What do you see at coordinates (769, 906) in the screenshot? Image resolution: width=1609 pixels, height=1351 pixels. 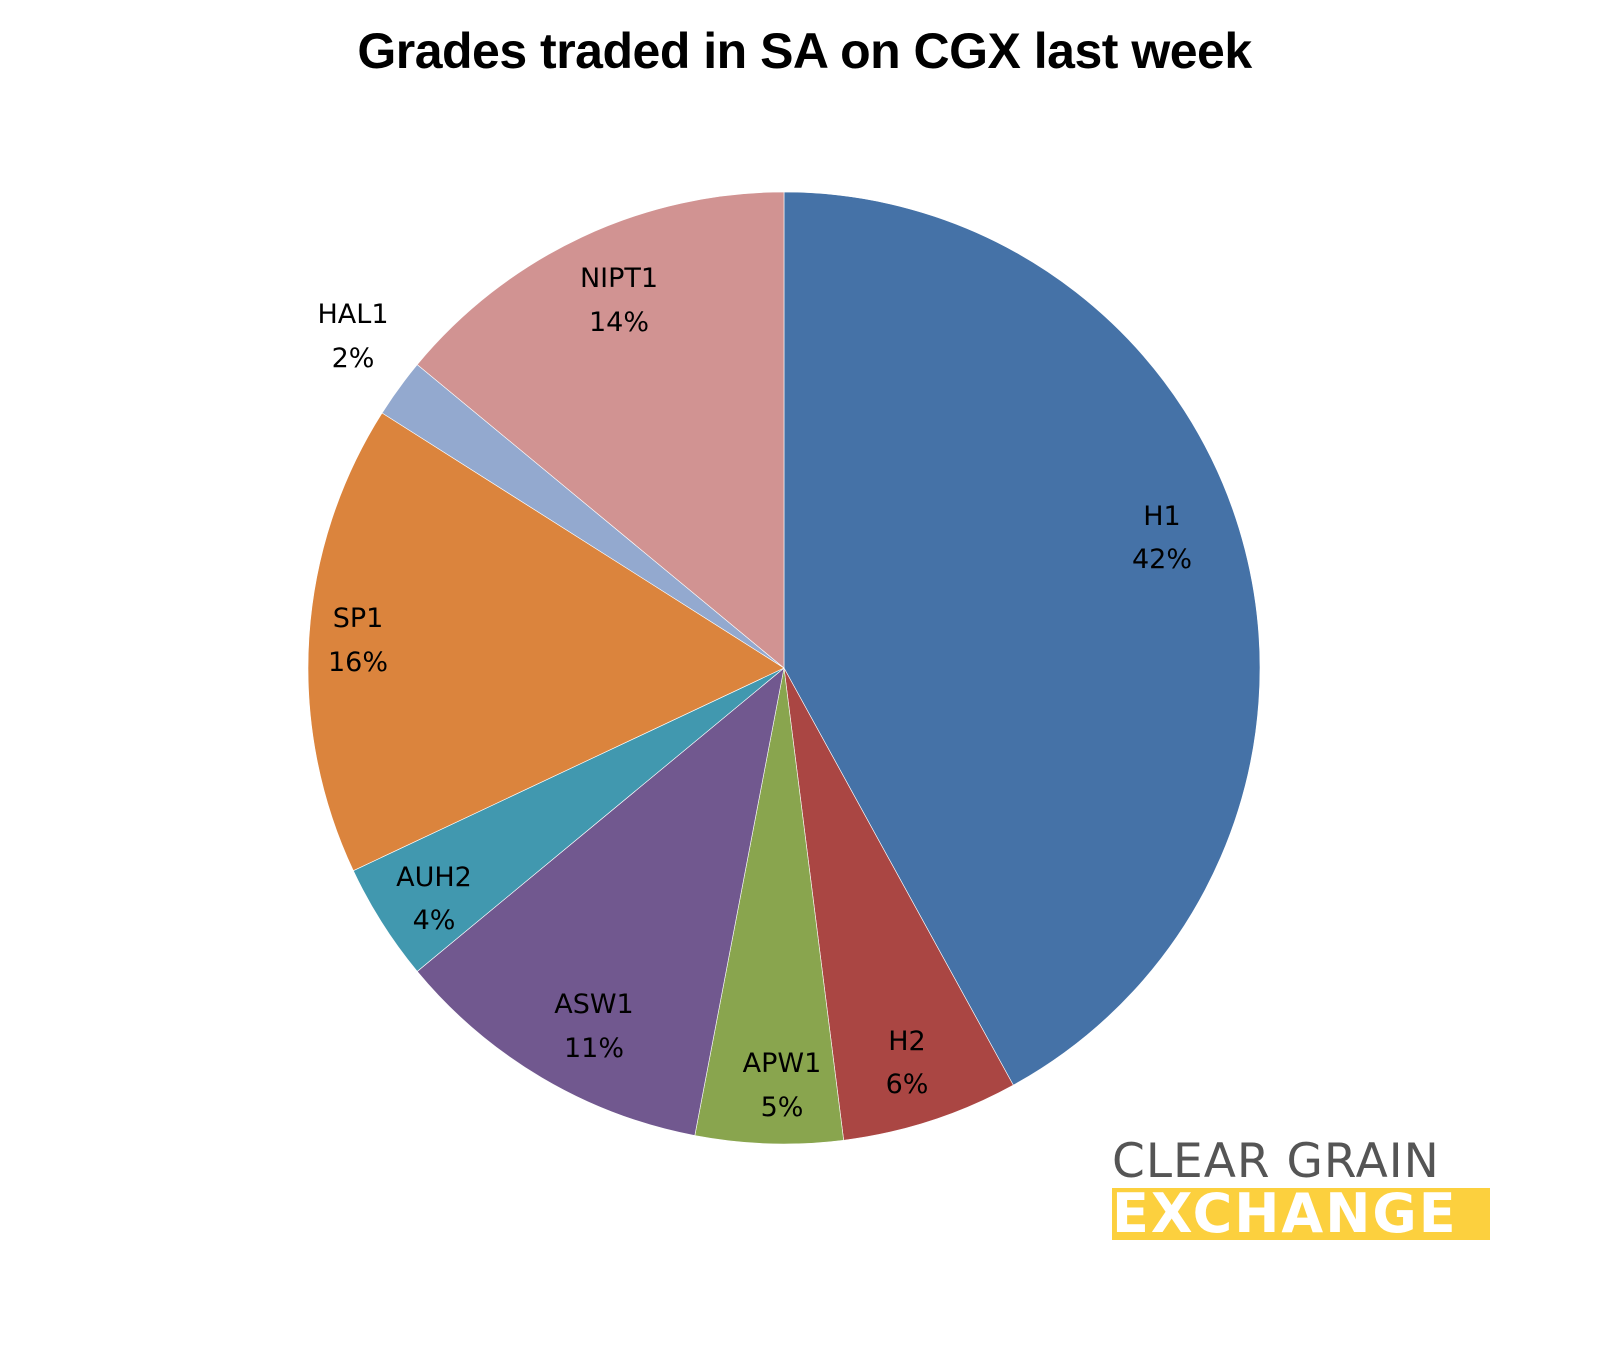 I see `pie-slice-apw1` at bounding box center [769, 906].